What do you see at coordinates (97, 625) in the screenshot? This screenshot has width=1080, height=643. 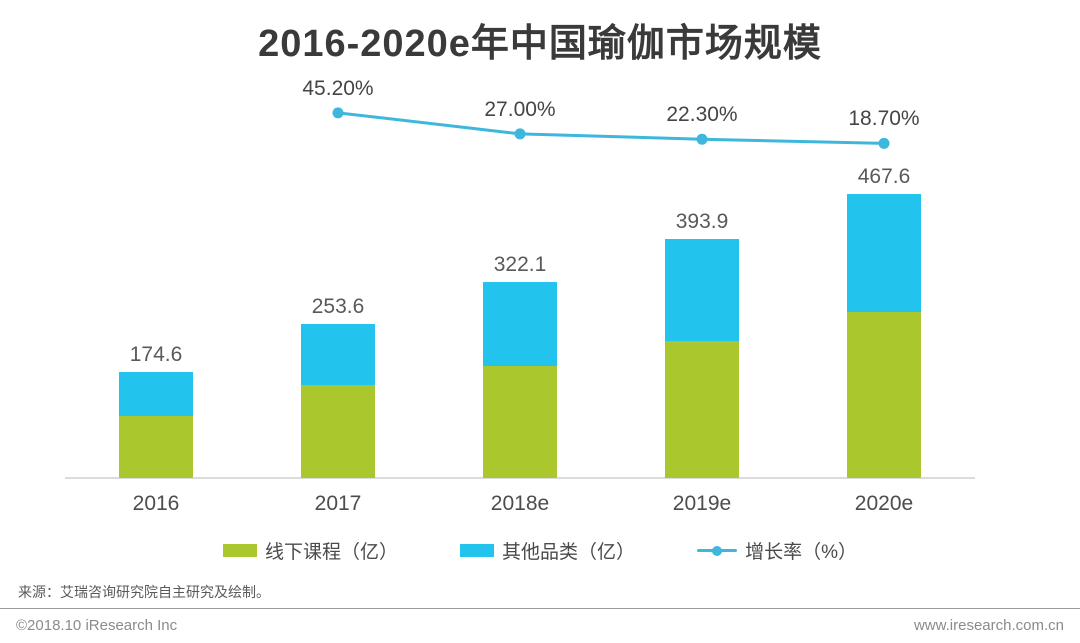 I see `copyright-text: ©2018.10 iResearch Inc` at bounding box center [97, 625].